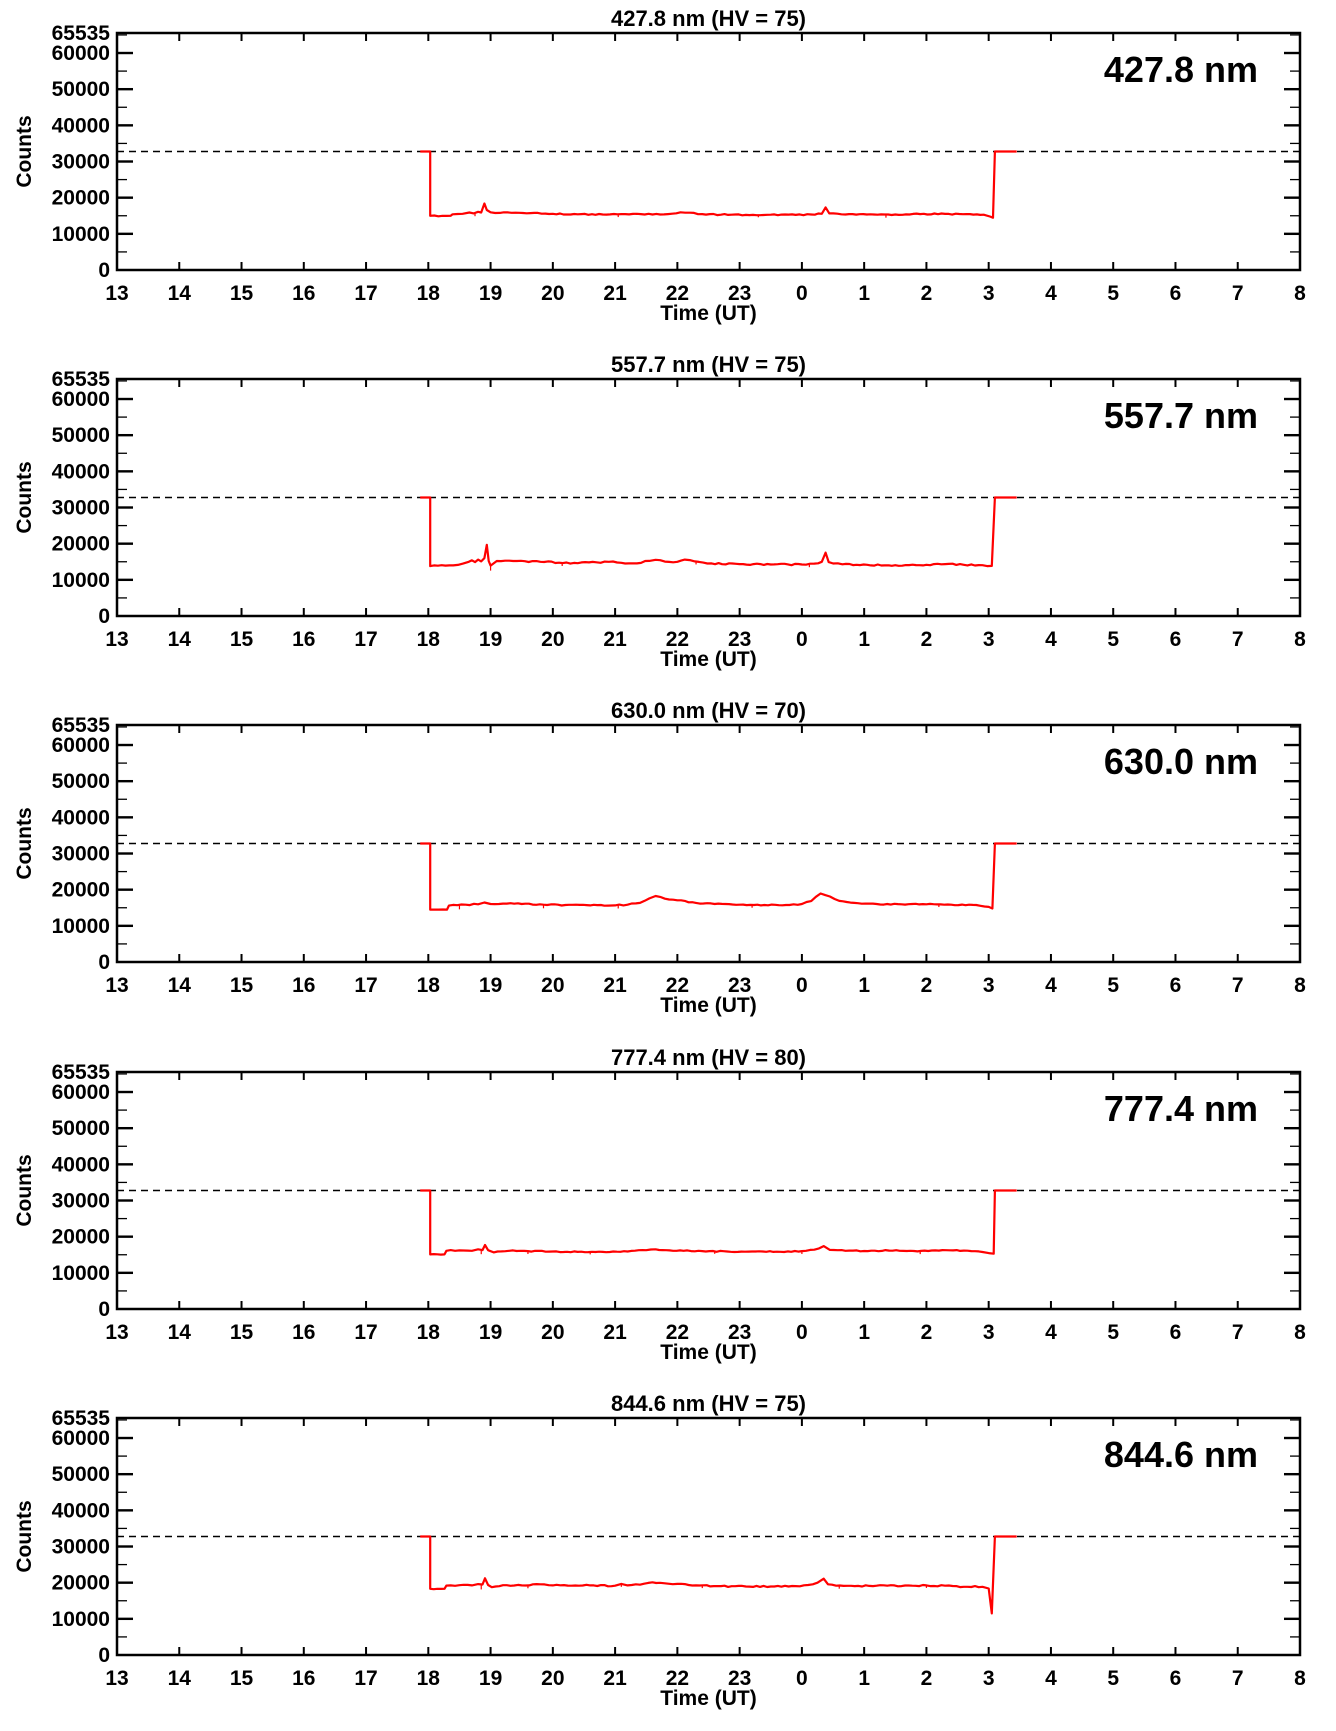 The width and height of the screenshot is (1336, 1731). I want to click on wavelength-badge: 630.0 nm, so click(1181, 761).